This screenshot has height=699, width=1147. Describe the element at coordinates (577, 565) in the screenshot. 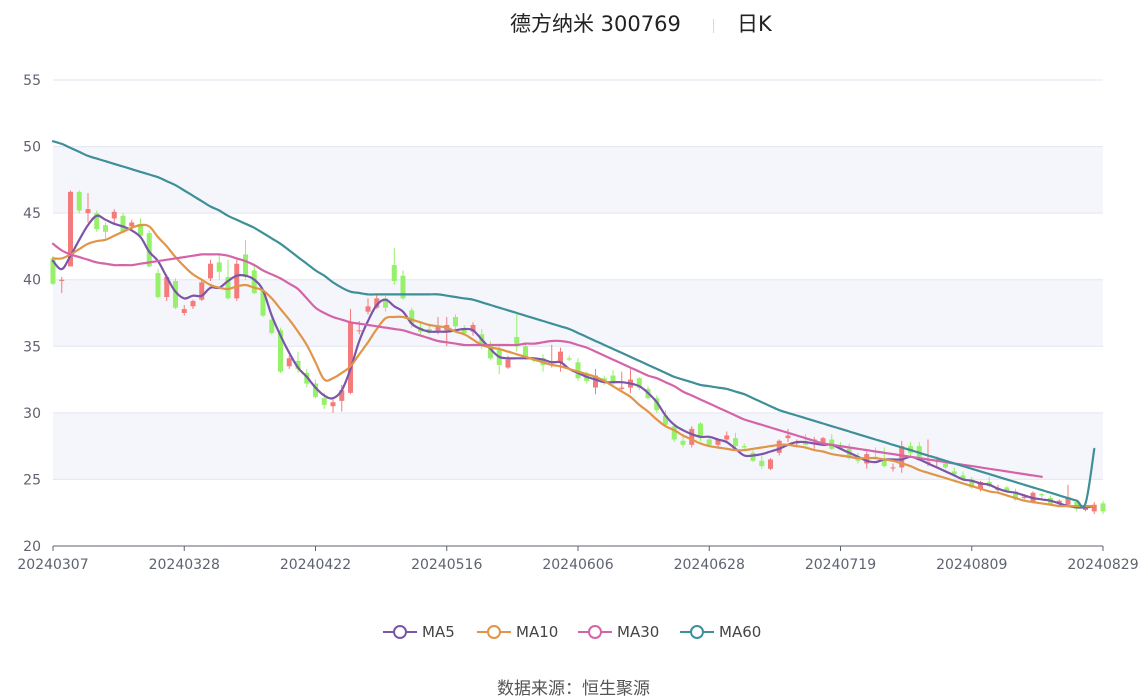

I see `x-tick-label: 20240606` at that location.